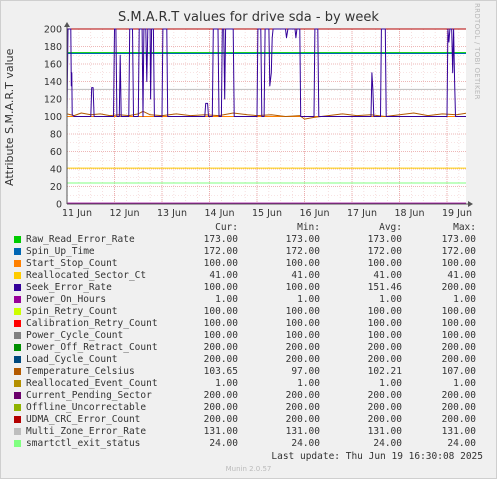 Image resolution: width=497 pixels, height=479 pixels. What do you see at coordinates (92, 323) in the screenshot?
I see `legend-series-name: Calibration_Retry_Count` at bounding box center [92, 323].